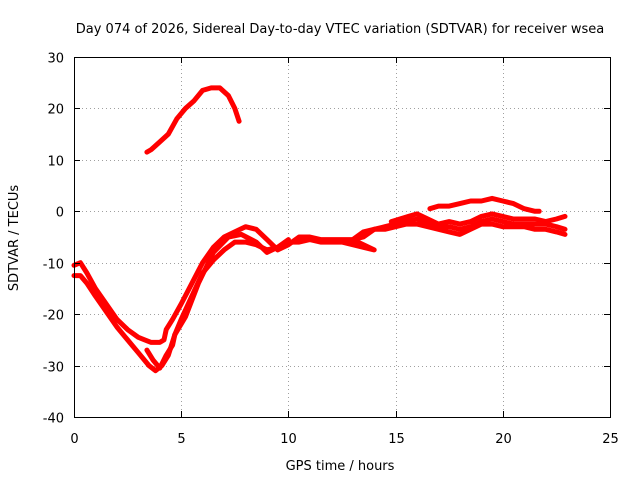  What do you see at coordinates (484, 204) in the screenshot?
I see `series-line-track-e` at bounding box center [484, 204].